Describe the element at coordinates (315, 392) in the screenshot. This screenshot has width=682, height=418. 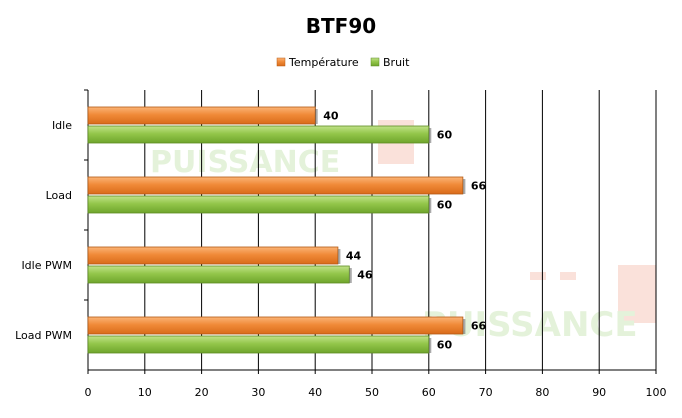
I see `x-tick-label: 40` at that location.